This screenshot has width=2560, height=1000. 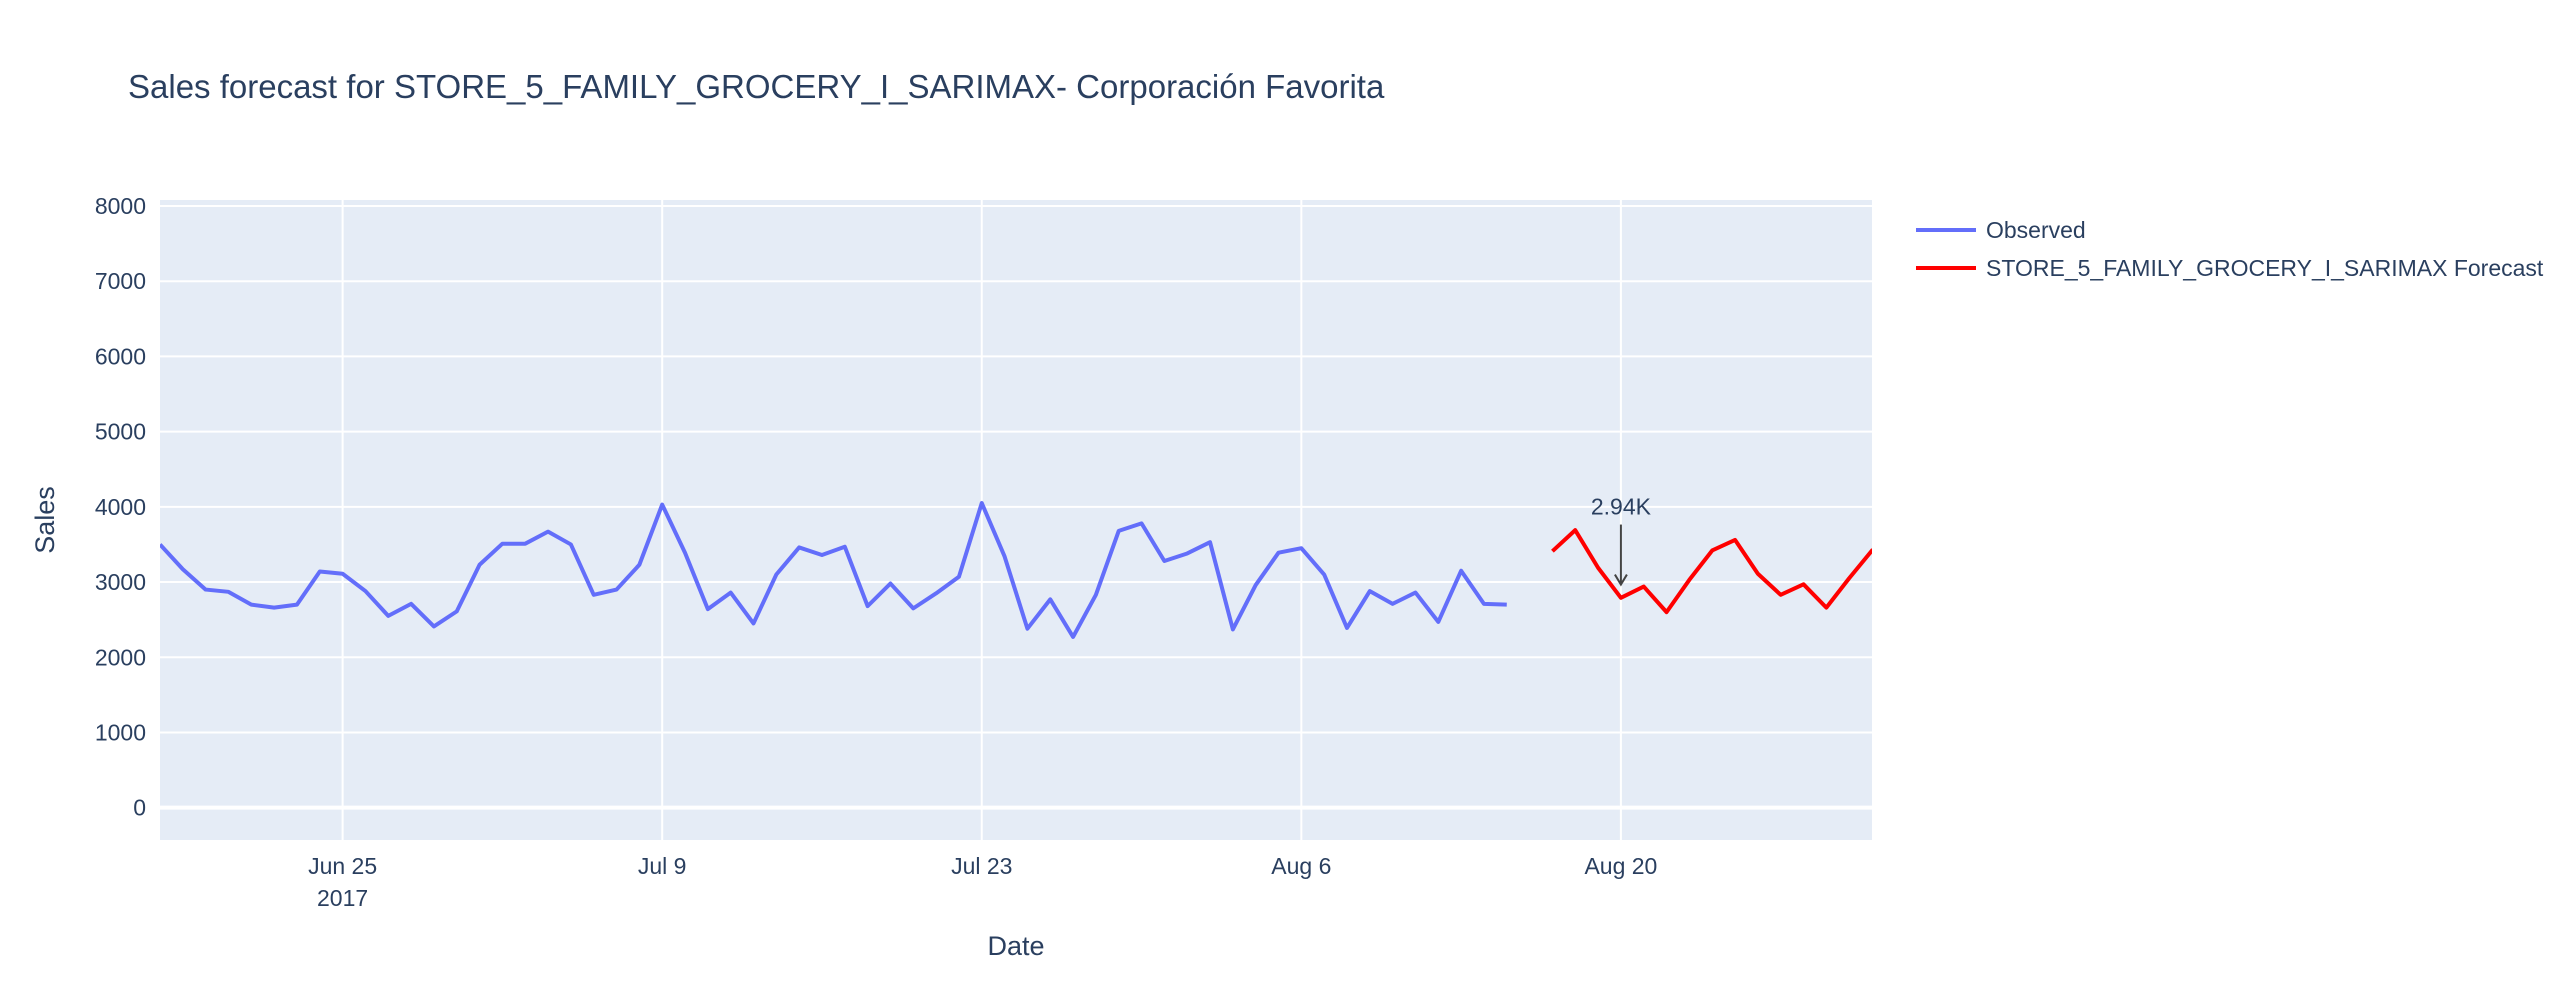 What do you see at coordinates (1301, 866) in the screenshot?
I see `x-tick-label: Aug 6` at bounding box center [1301, 866].